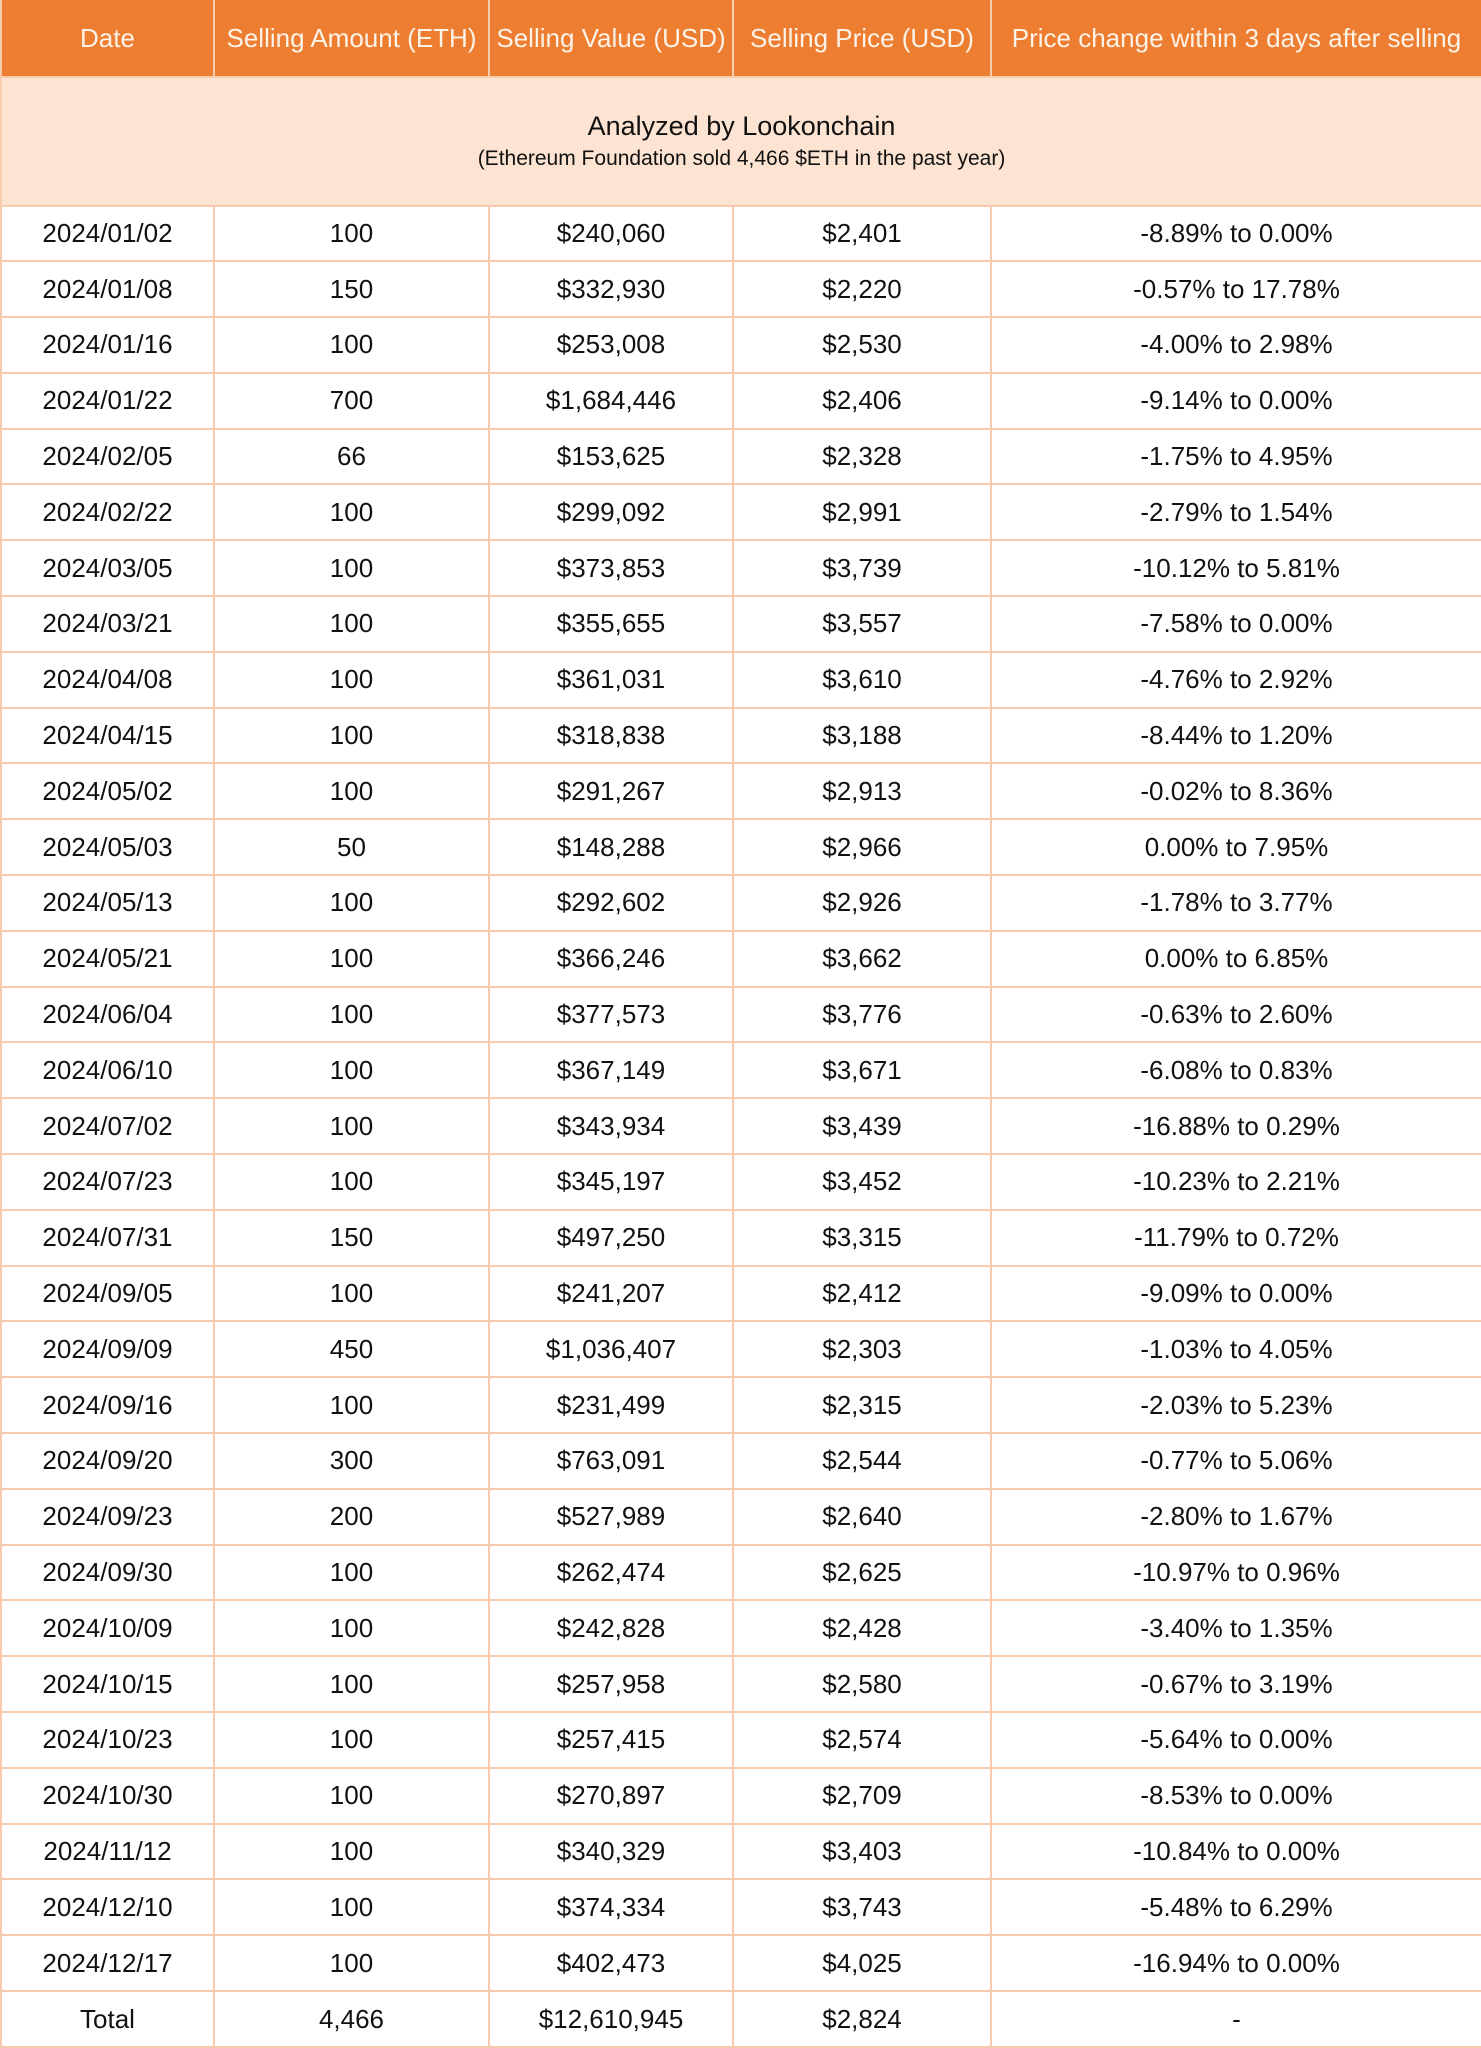 Image resolution: width=1481 pixels, height=2048 pixels. I want to click on cell-change: -1.75% to 4.95%, so click(1235, 456).